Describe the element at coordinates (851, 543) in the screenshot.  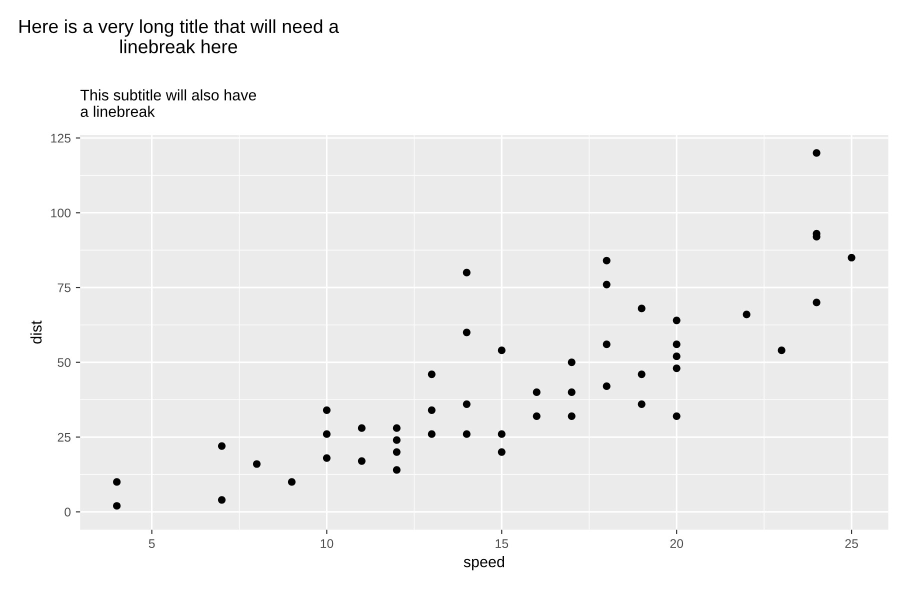
I see `x-tick-label: 25` at that location.